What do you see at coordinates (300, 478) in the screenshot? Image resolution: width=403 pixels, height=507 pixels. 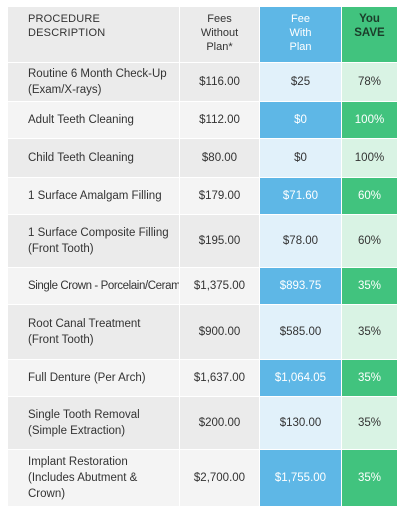 I see `fee-with-plan: $1,755.00` at bounding box center [300, 478].